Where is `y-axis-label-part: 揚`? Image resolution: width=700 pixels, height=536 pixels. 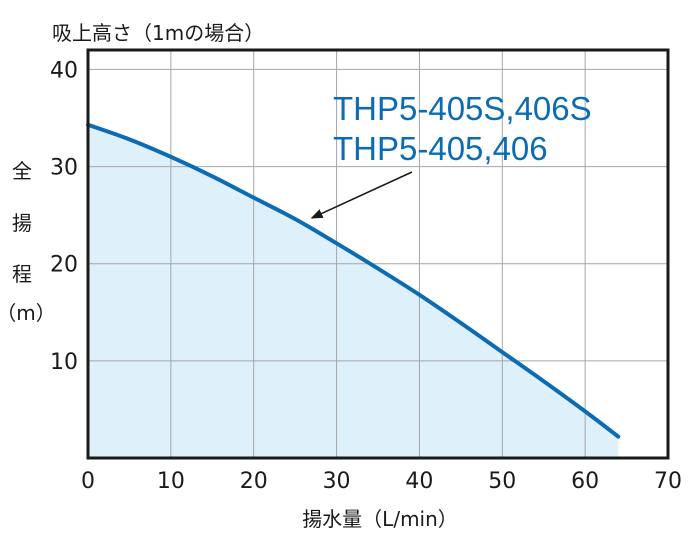 y-axis-label-part: 揚 is located at coordinates (22, 223).